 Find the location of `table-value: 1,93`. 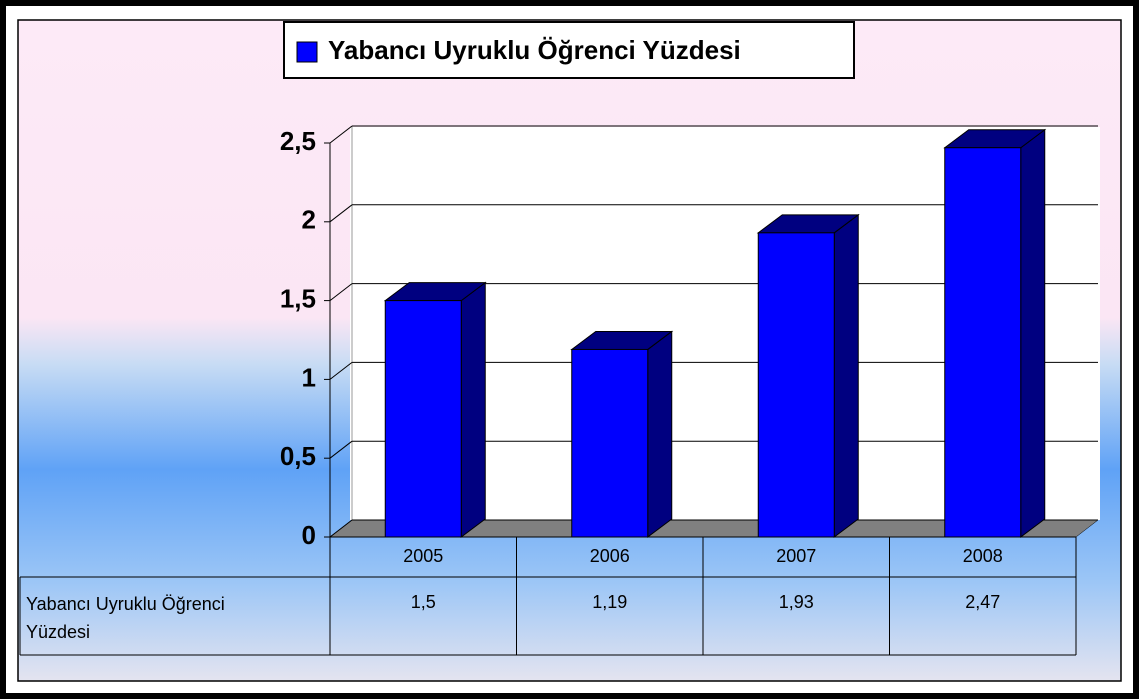

table-value: 1,93 is located at coordinates (796, 602).